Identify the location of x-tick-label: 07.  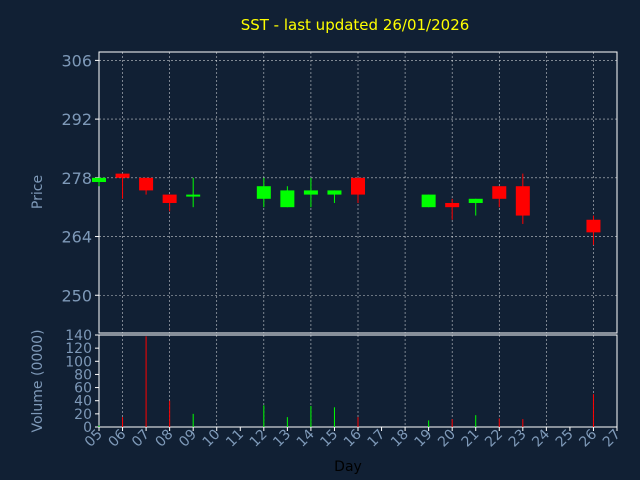
(141, 439).